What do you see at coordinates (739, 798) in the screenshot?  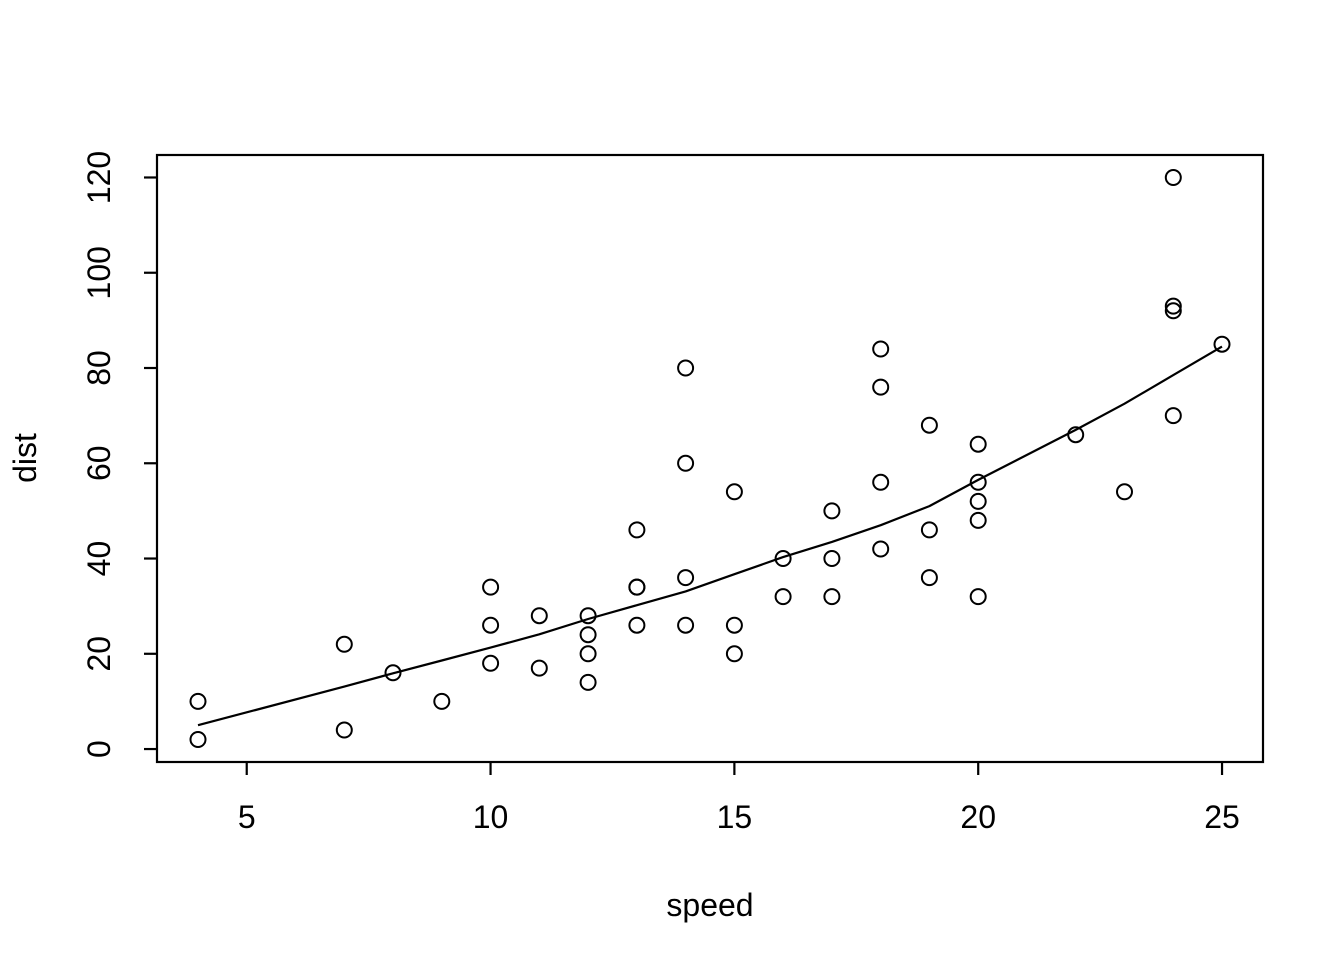 I see `x-axis: 5 10 15 20 25` at bounding box center [739, 798].